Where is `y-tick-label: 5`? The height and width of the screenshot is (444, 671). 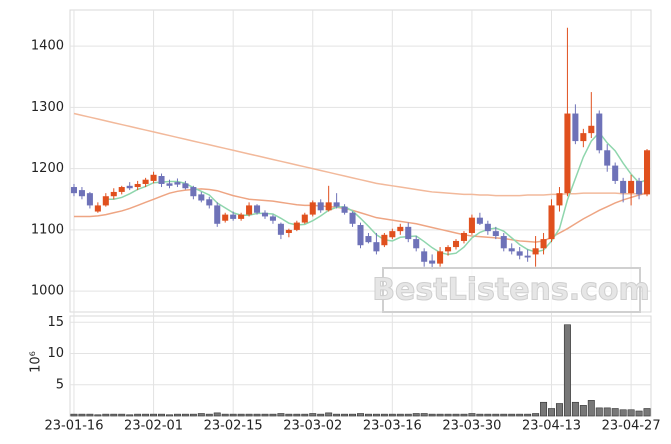
y-tick-label: 5 is located at coordinates (60, 384).